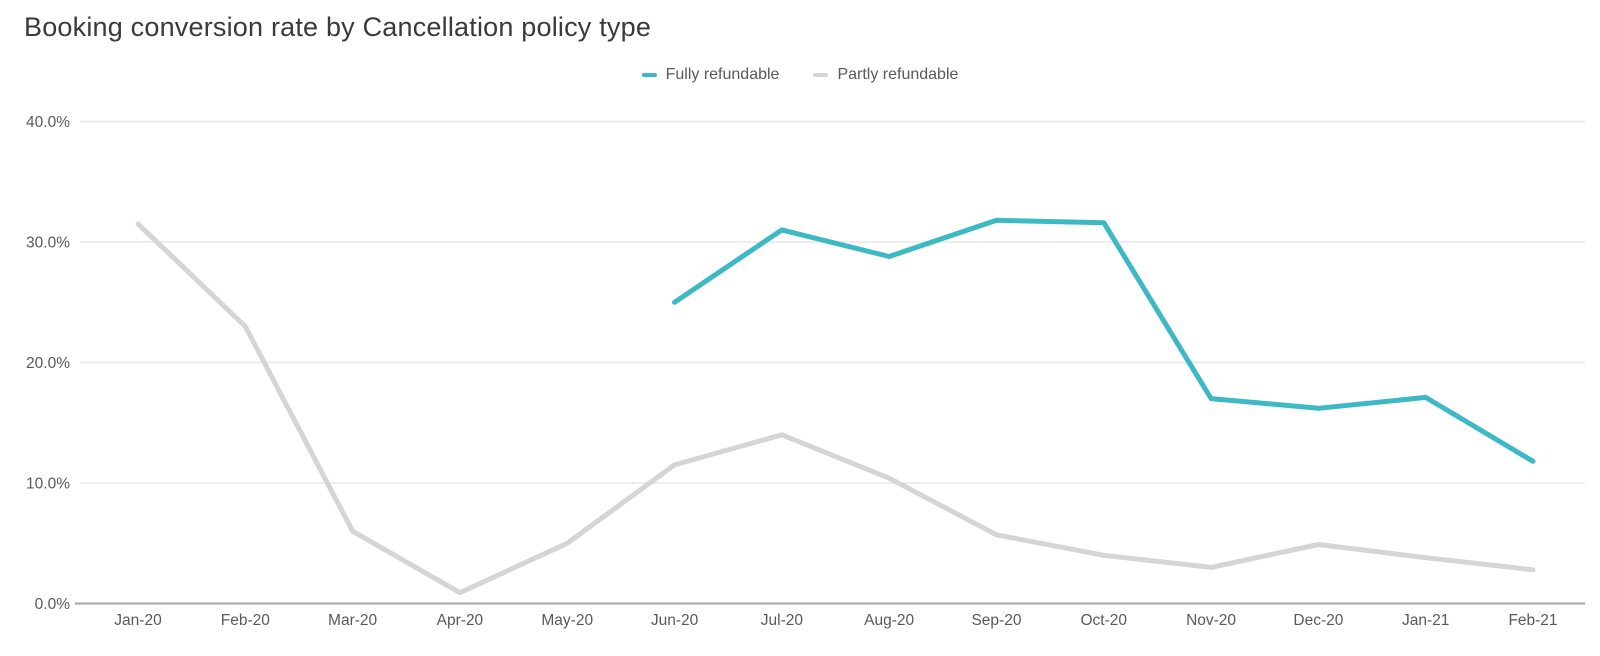 This screenshot has width=1600, height=656. I want to click on x-axis-tick-label: Jul-20, so click(782, 620).